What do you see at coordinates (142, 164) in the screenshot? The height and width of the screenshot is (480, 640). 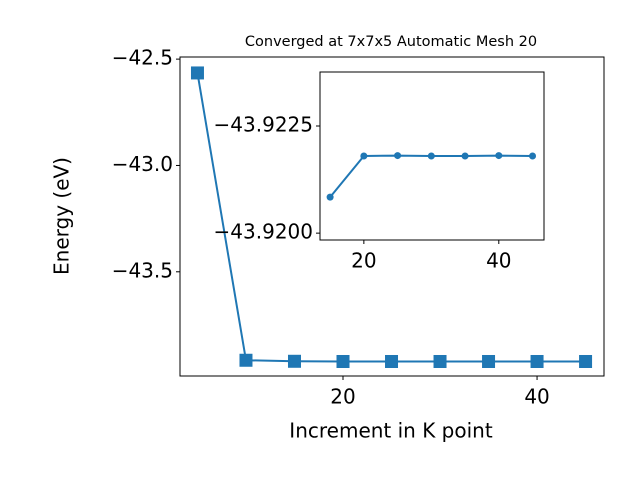 I see `y-tick-label: −43.0` at bounding box center [142, 164].